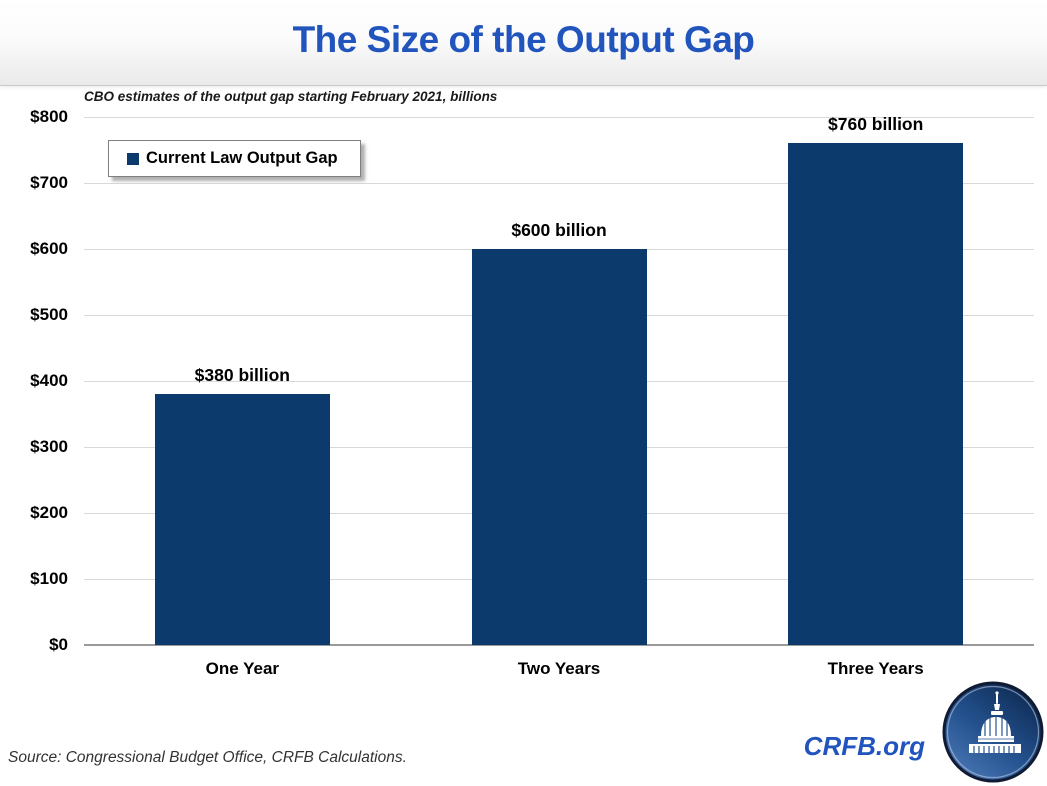 The image size is (1047, 786). Describe the element at coordinates (875, 668) in the screenshot. I see `x-category-label: Three Years` at that location.